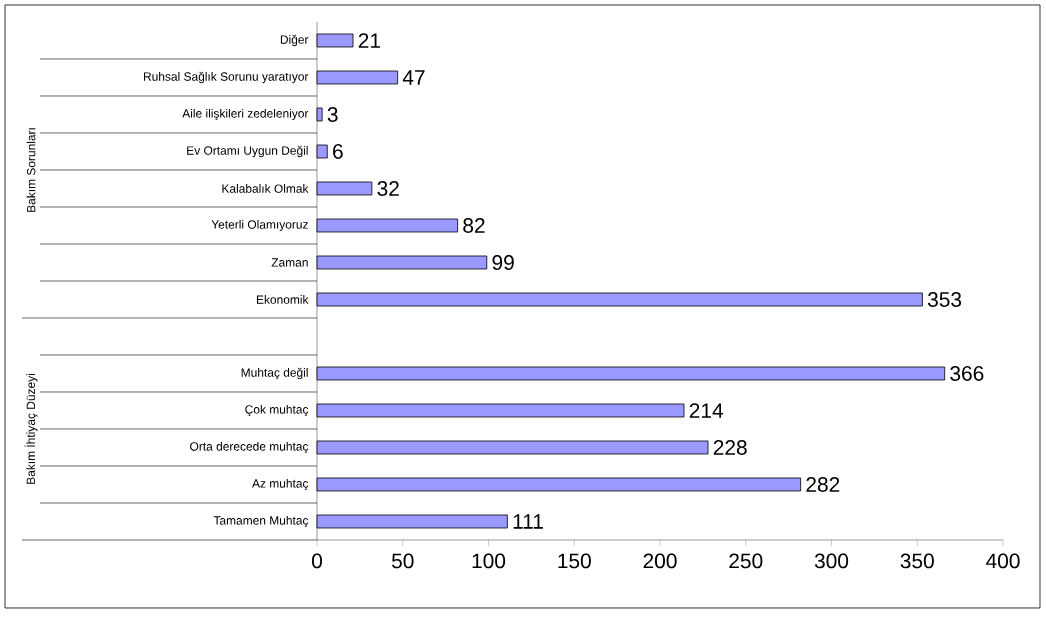  What do you see at coordinates (277, 410) in the screenshot?
I see `y-tick-label: Çok muhtaç` at bounding box center [277, 410].